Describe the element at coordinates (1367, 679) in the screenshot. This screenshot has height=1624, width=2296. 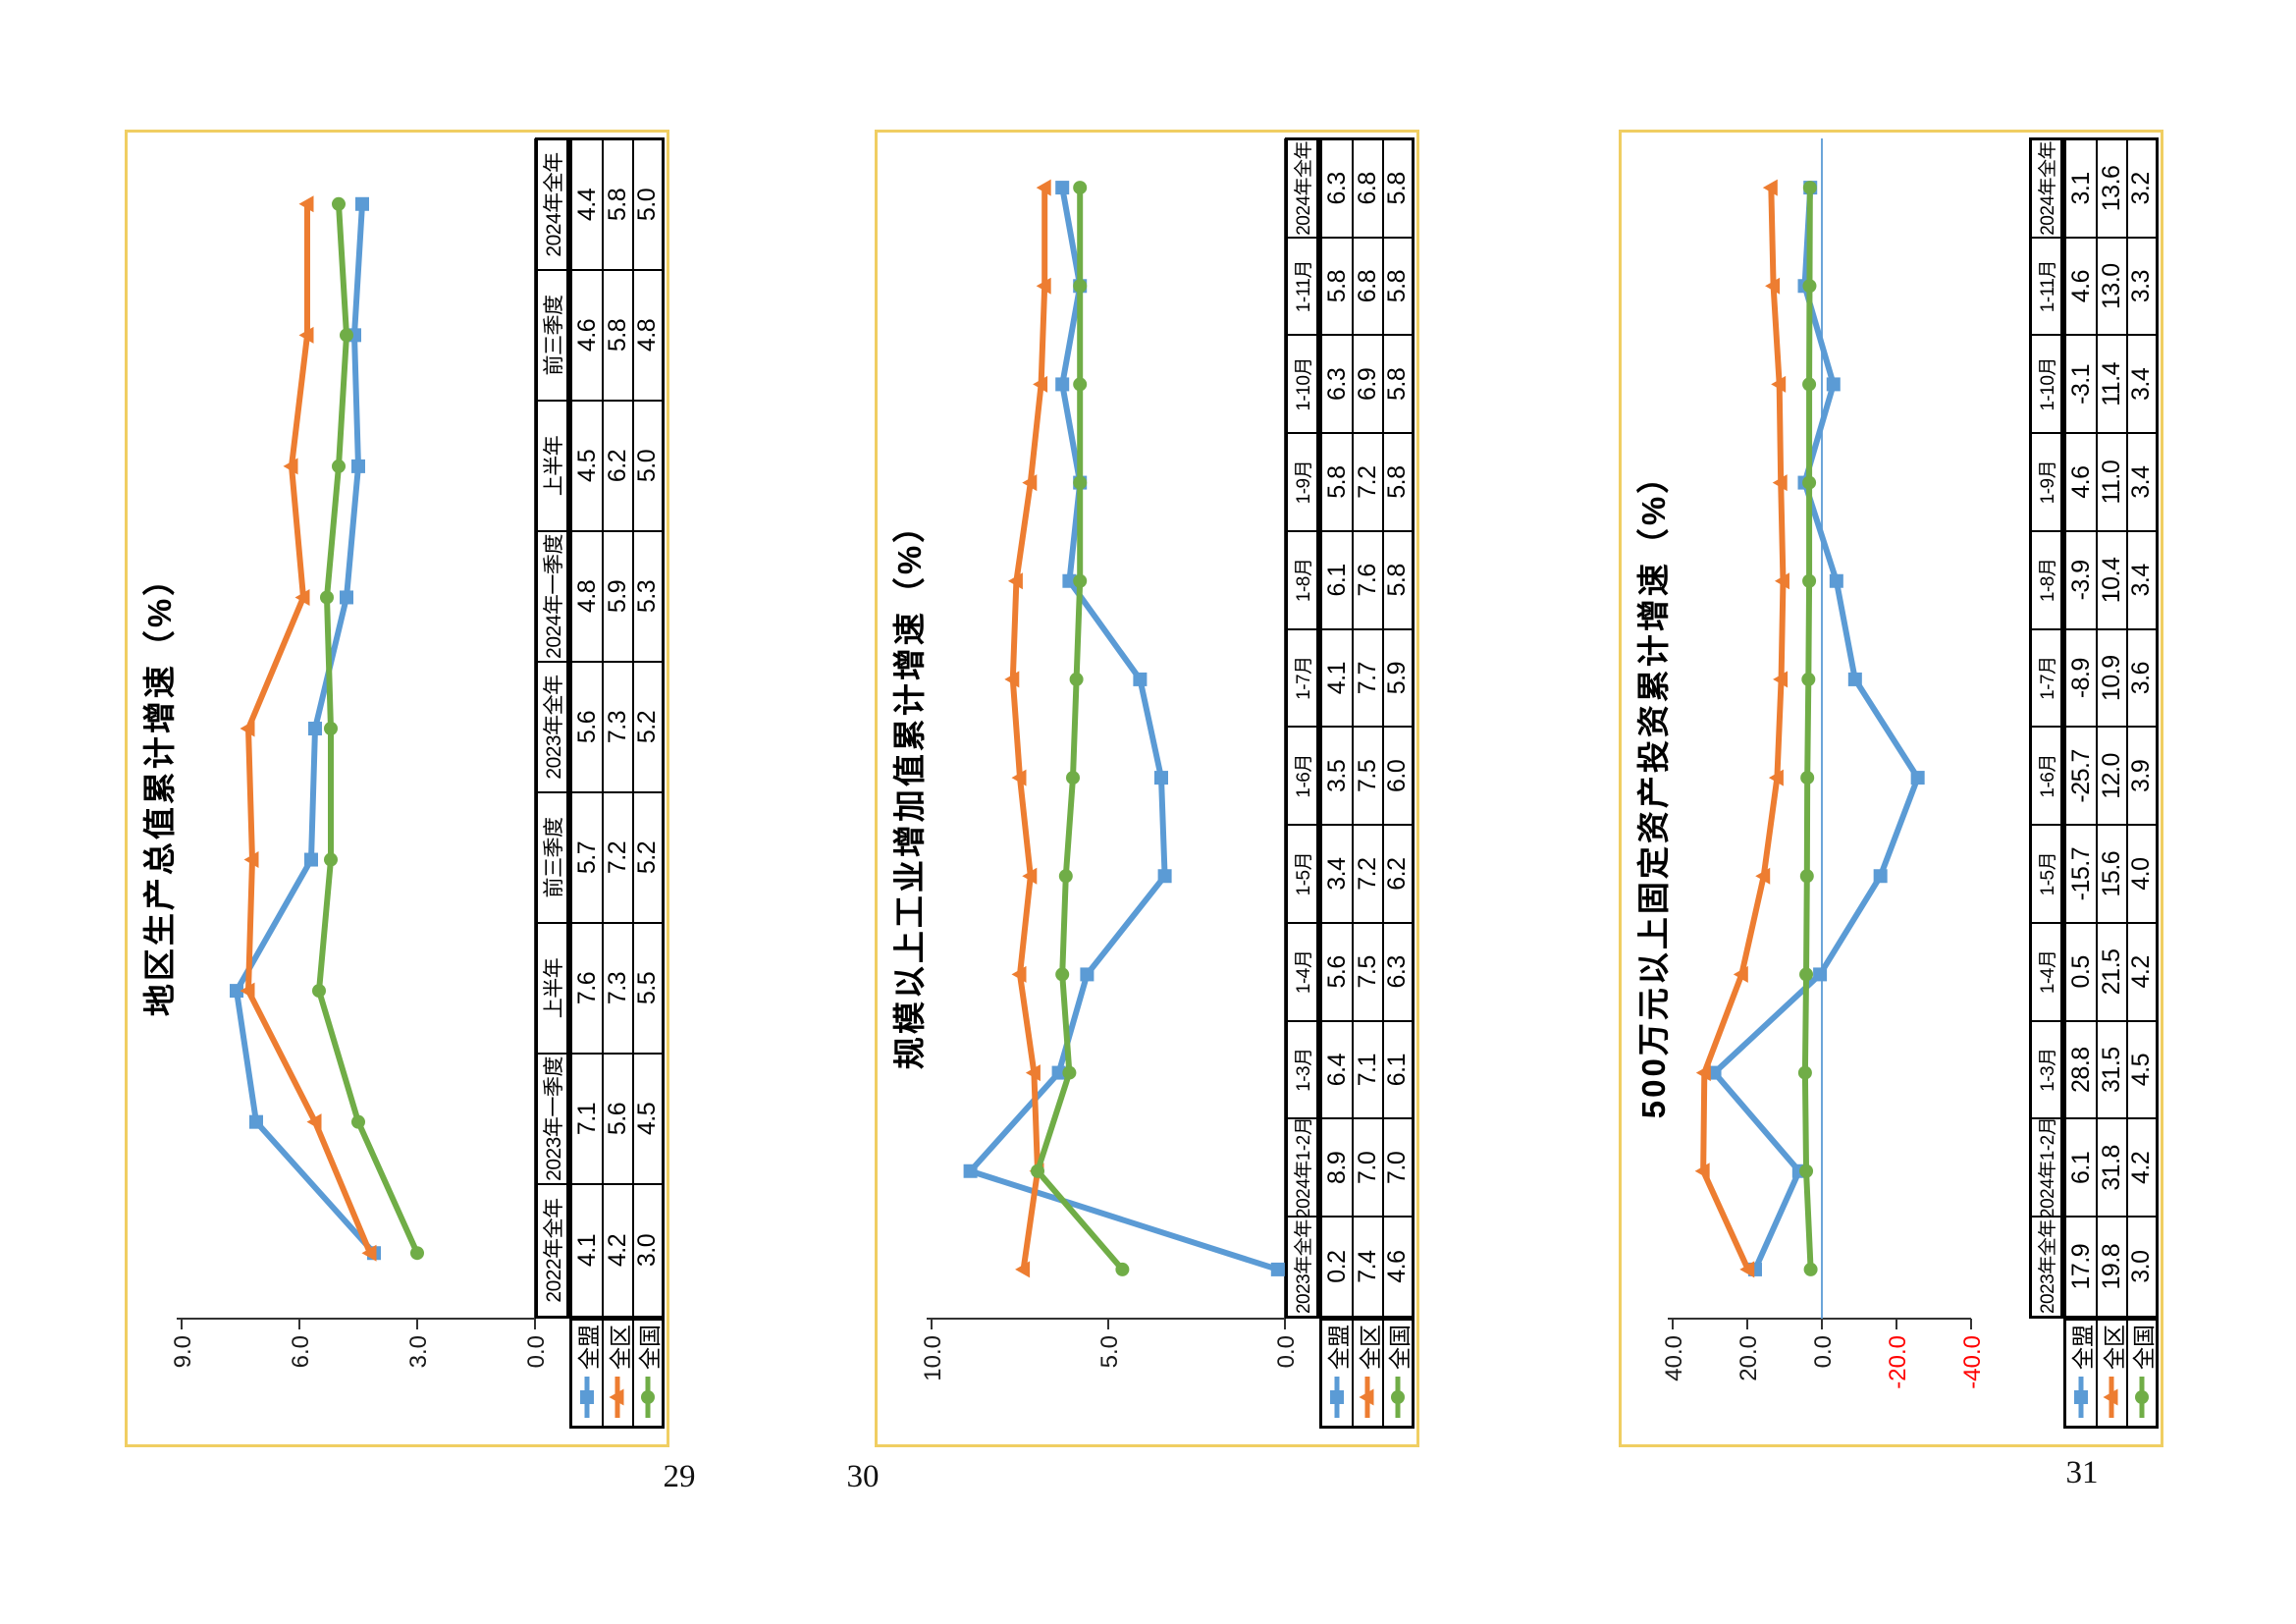
I see `table-value-cell: 7.7` at that location.